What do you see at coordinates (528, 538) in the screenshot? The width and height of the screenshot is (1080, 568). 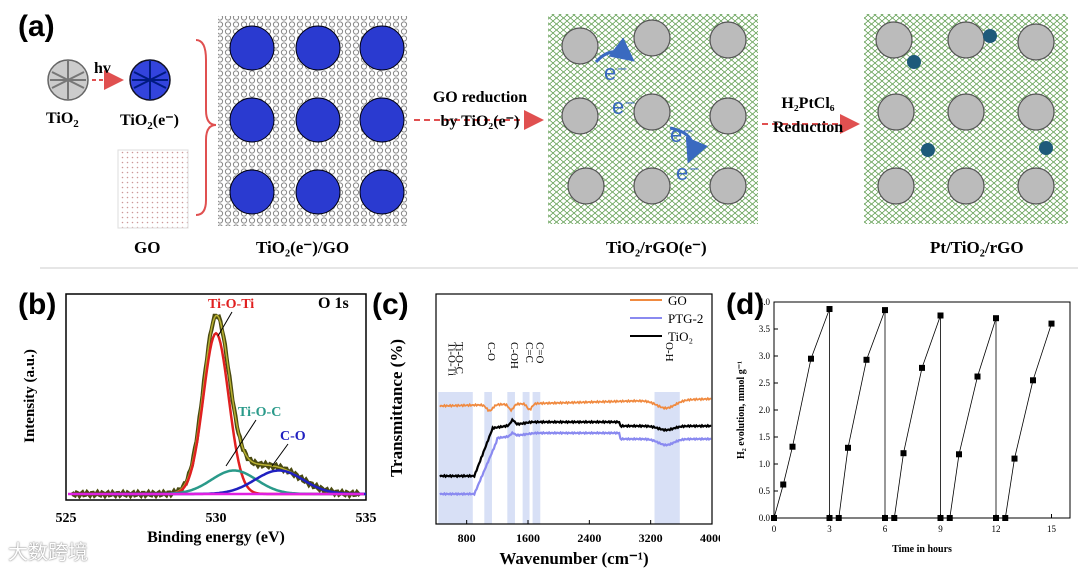 I see `xtick-label-1600: 1600` at bounding box center [528, 538].